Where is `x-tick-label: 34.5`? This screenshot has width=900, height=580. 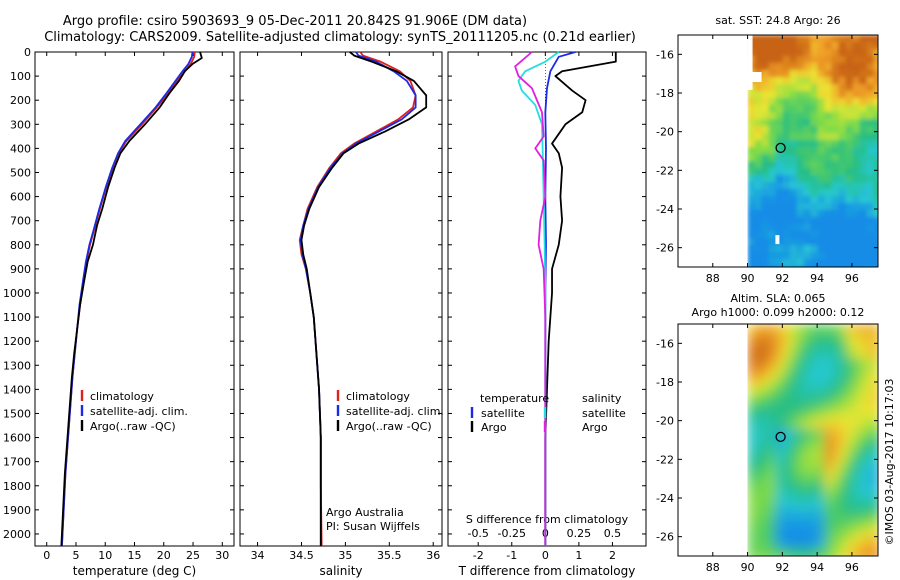
x-tick-label: 34.5 is located at coordinates (301, 555).